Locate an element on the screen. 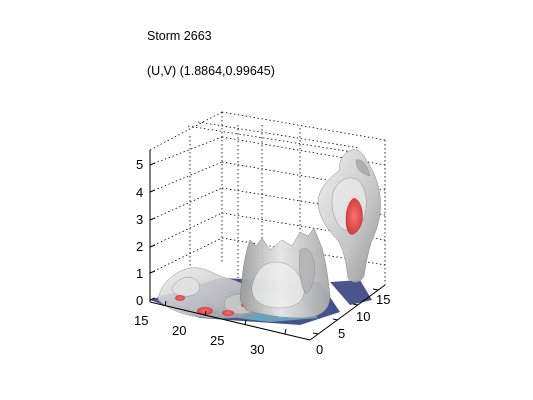 Image resolution: width=533 pixels, height=400 pixels. y-tick-label: 10 is located at coordinates (363, 316).